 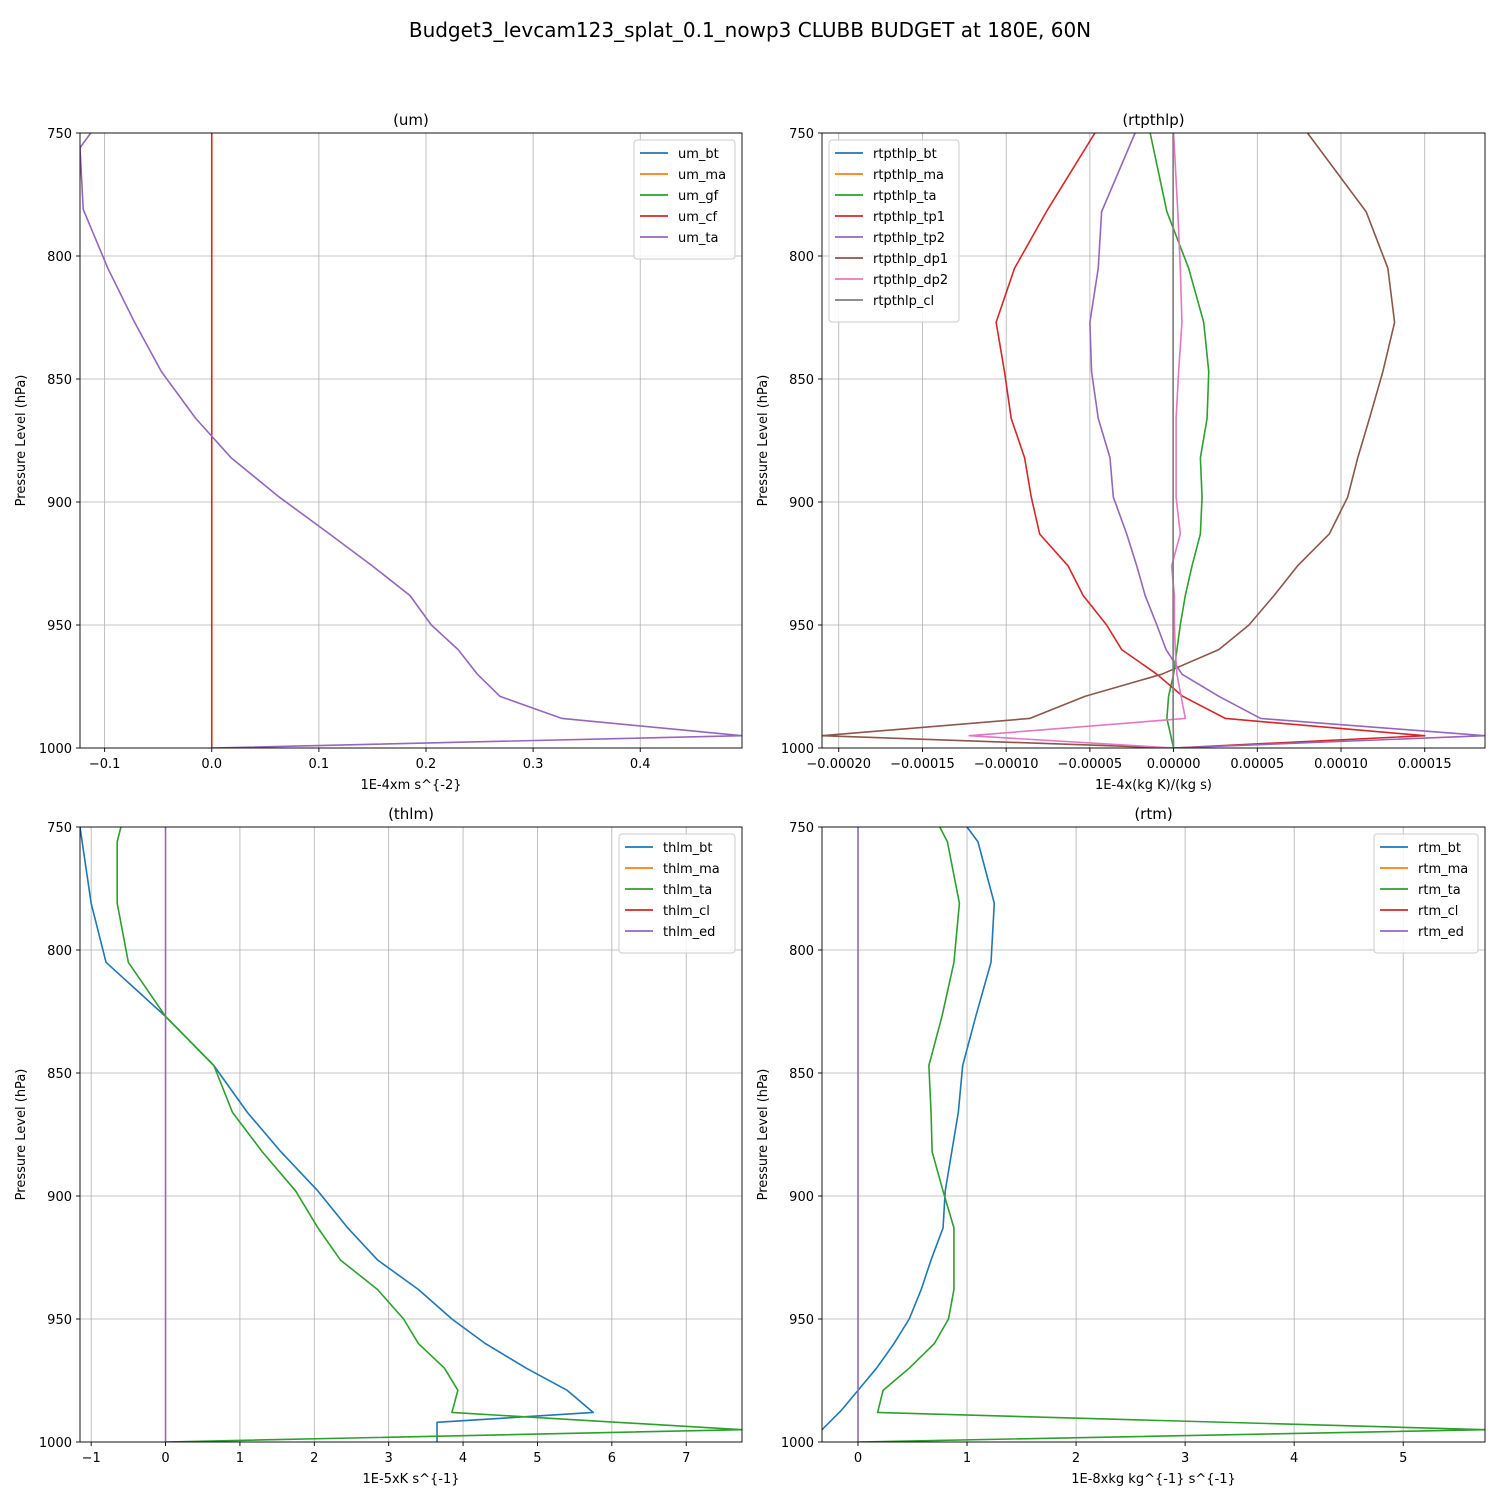 I want to click on series-line-thlm_bt, so click(x=337, y=1134).